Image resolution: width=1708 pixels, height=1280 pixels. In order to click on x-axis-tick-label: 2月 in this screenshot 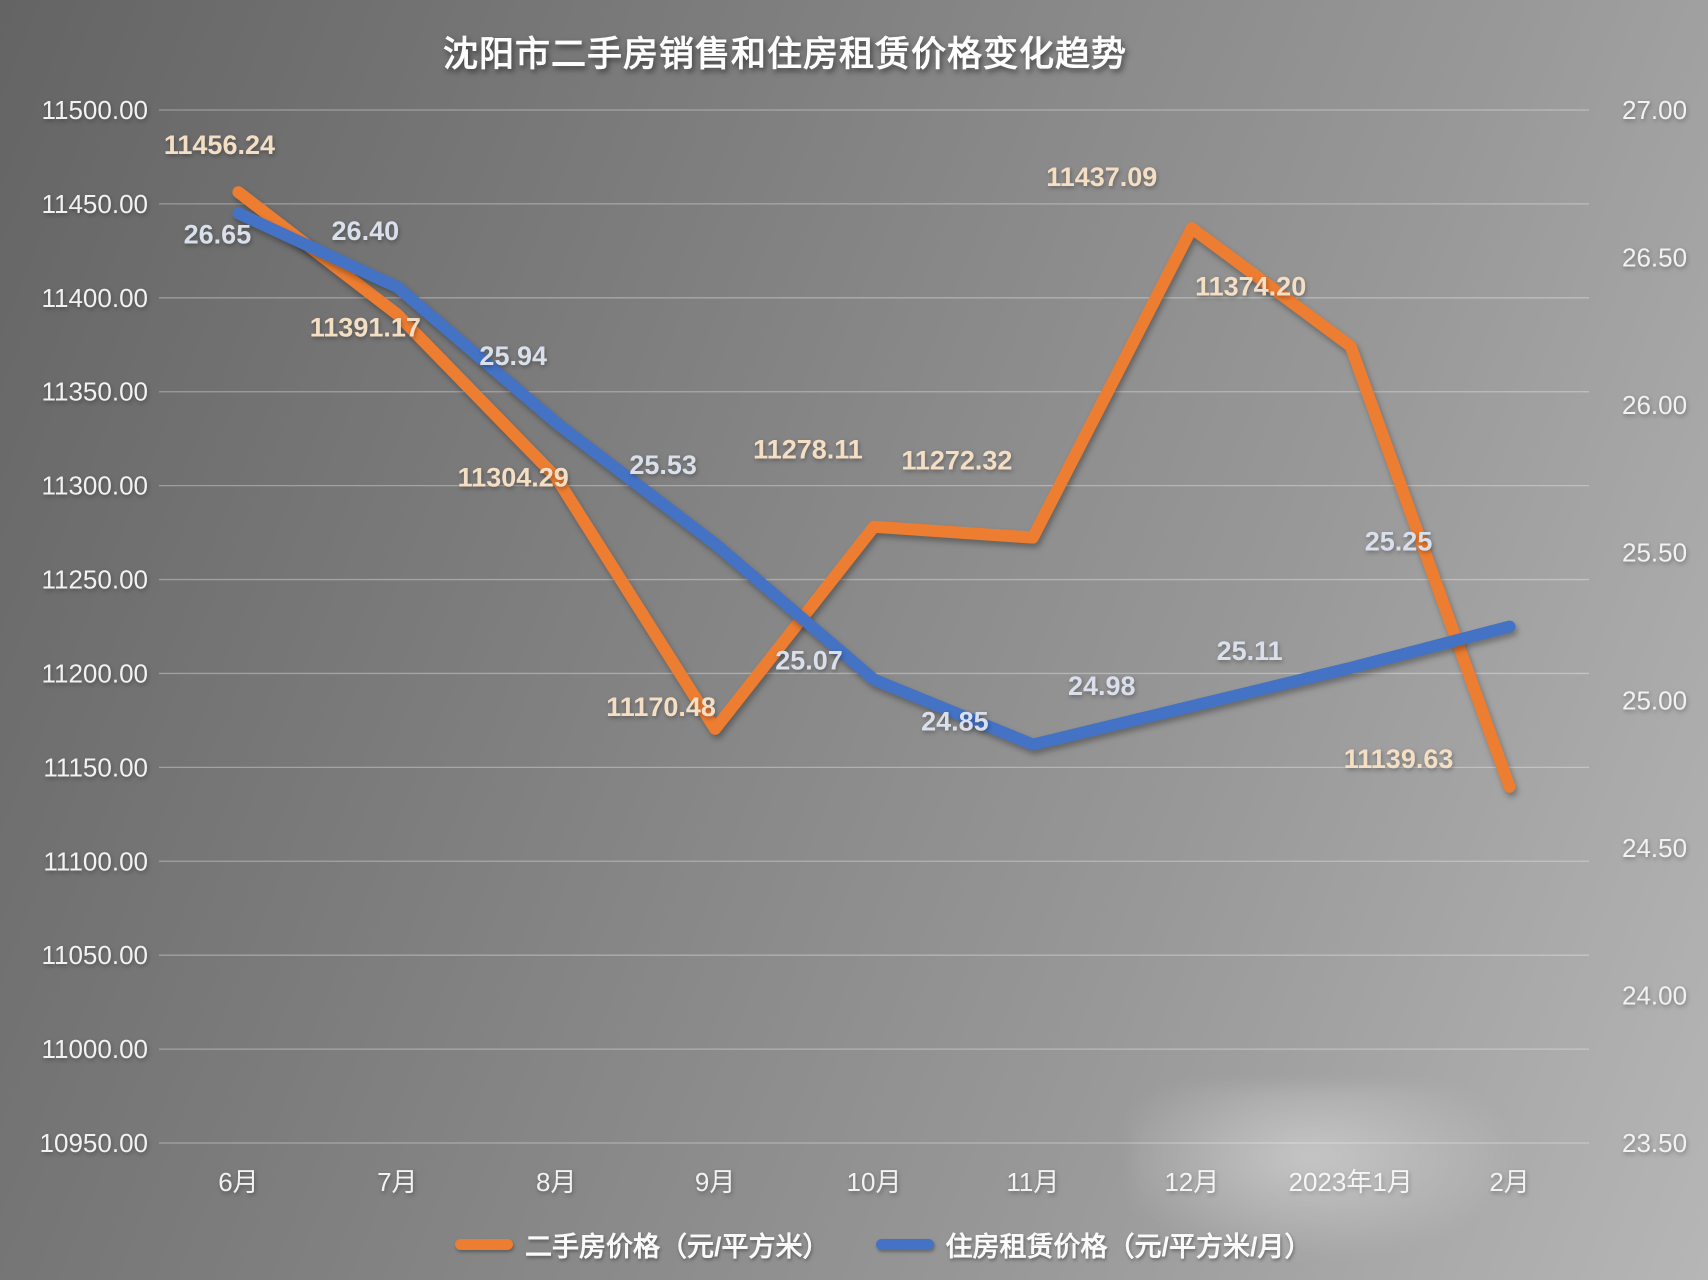, I will do `click(1509, 1182)`.